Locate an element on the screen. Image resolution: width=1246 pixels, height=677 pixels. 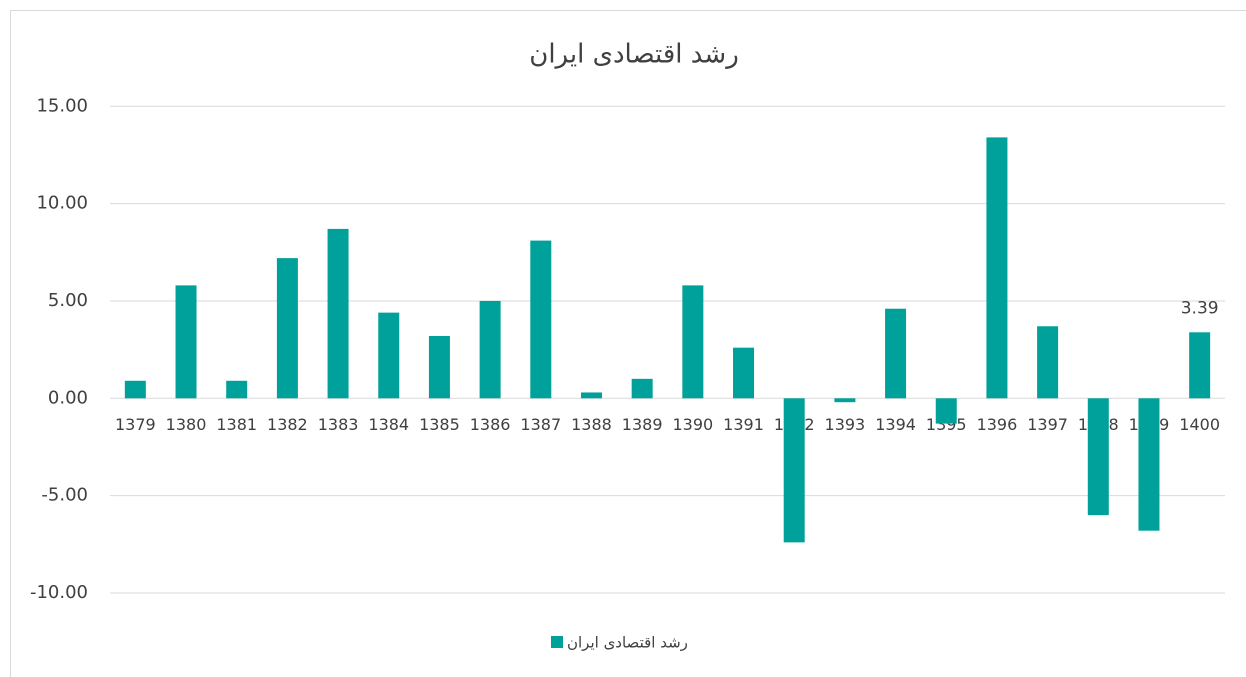
x-tick-label: 1385 is located at coordinates (439, 424).